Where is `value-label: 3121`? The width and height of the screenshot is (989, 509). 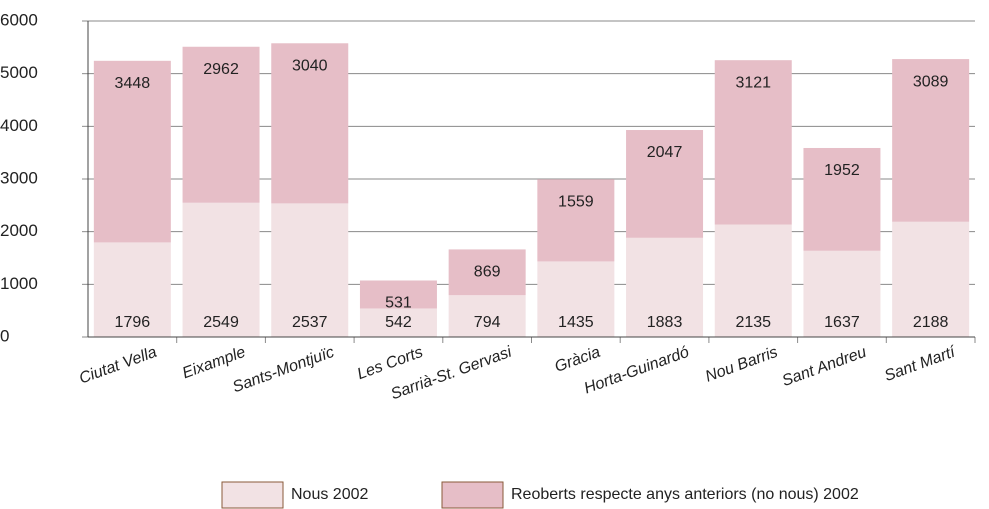 value-label: 3121 is located at coordinates (753, 82).